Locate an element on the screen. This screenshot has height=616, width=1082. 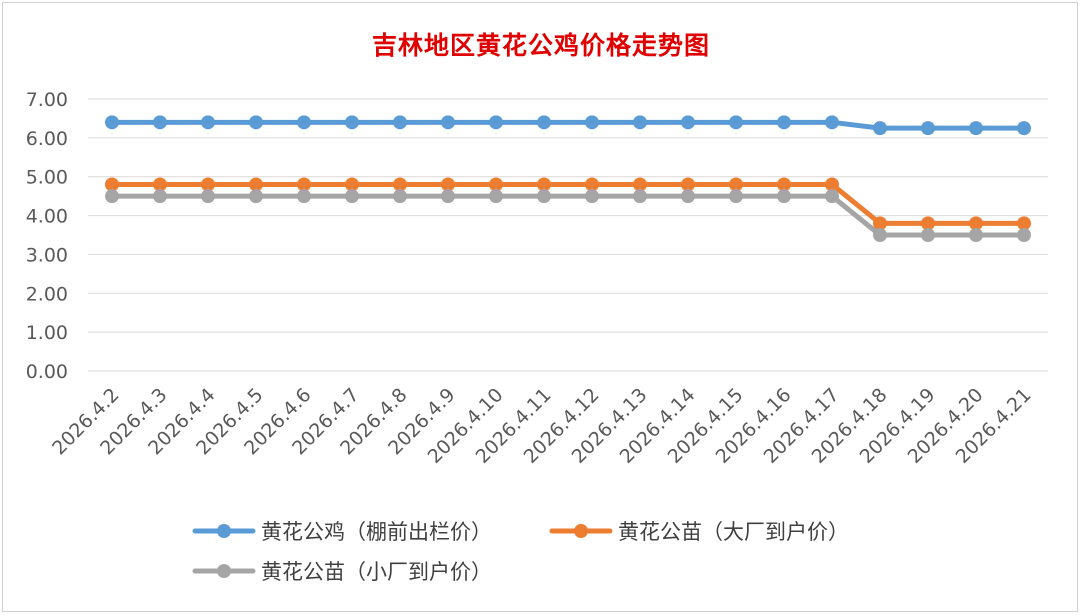
legend-item: 黄花公鸡（棚前出栏价） is located at coordinates (342, 532).